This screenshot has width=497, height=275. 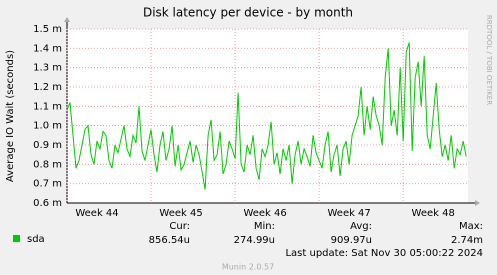 I want to click on x-tick-label: Week 48, so click(x=433, y=213).